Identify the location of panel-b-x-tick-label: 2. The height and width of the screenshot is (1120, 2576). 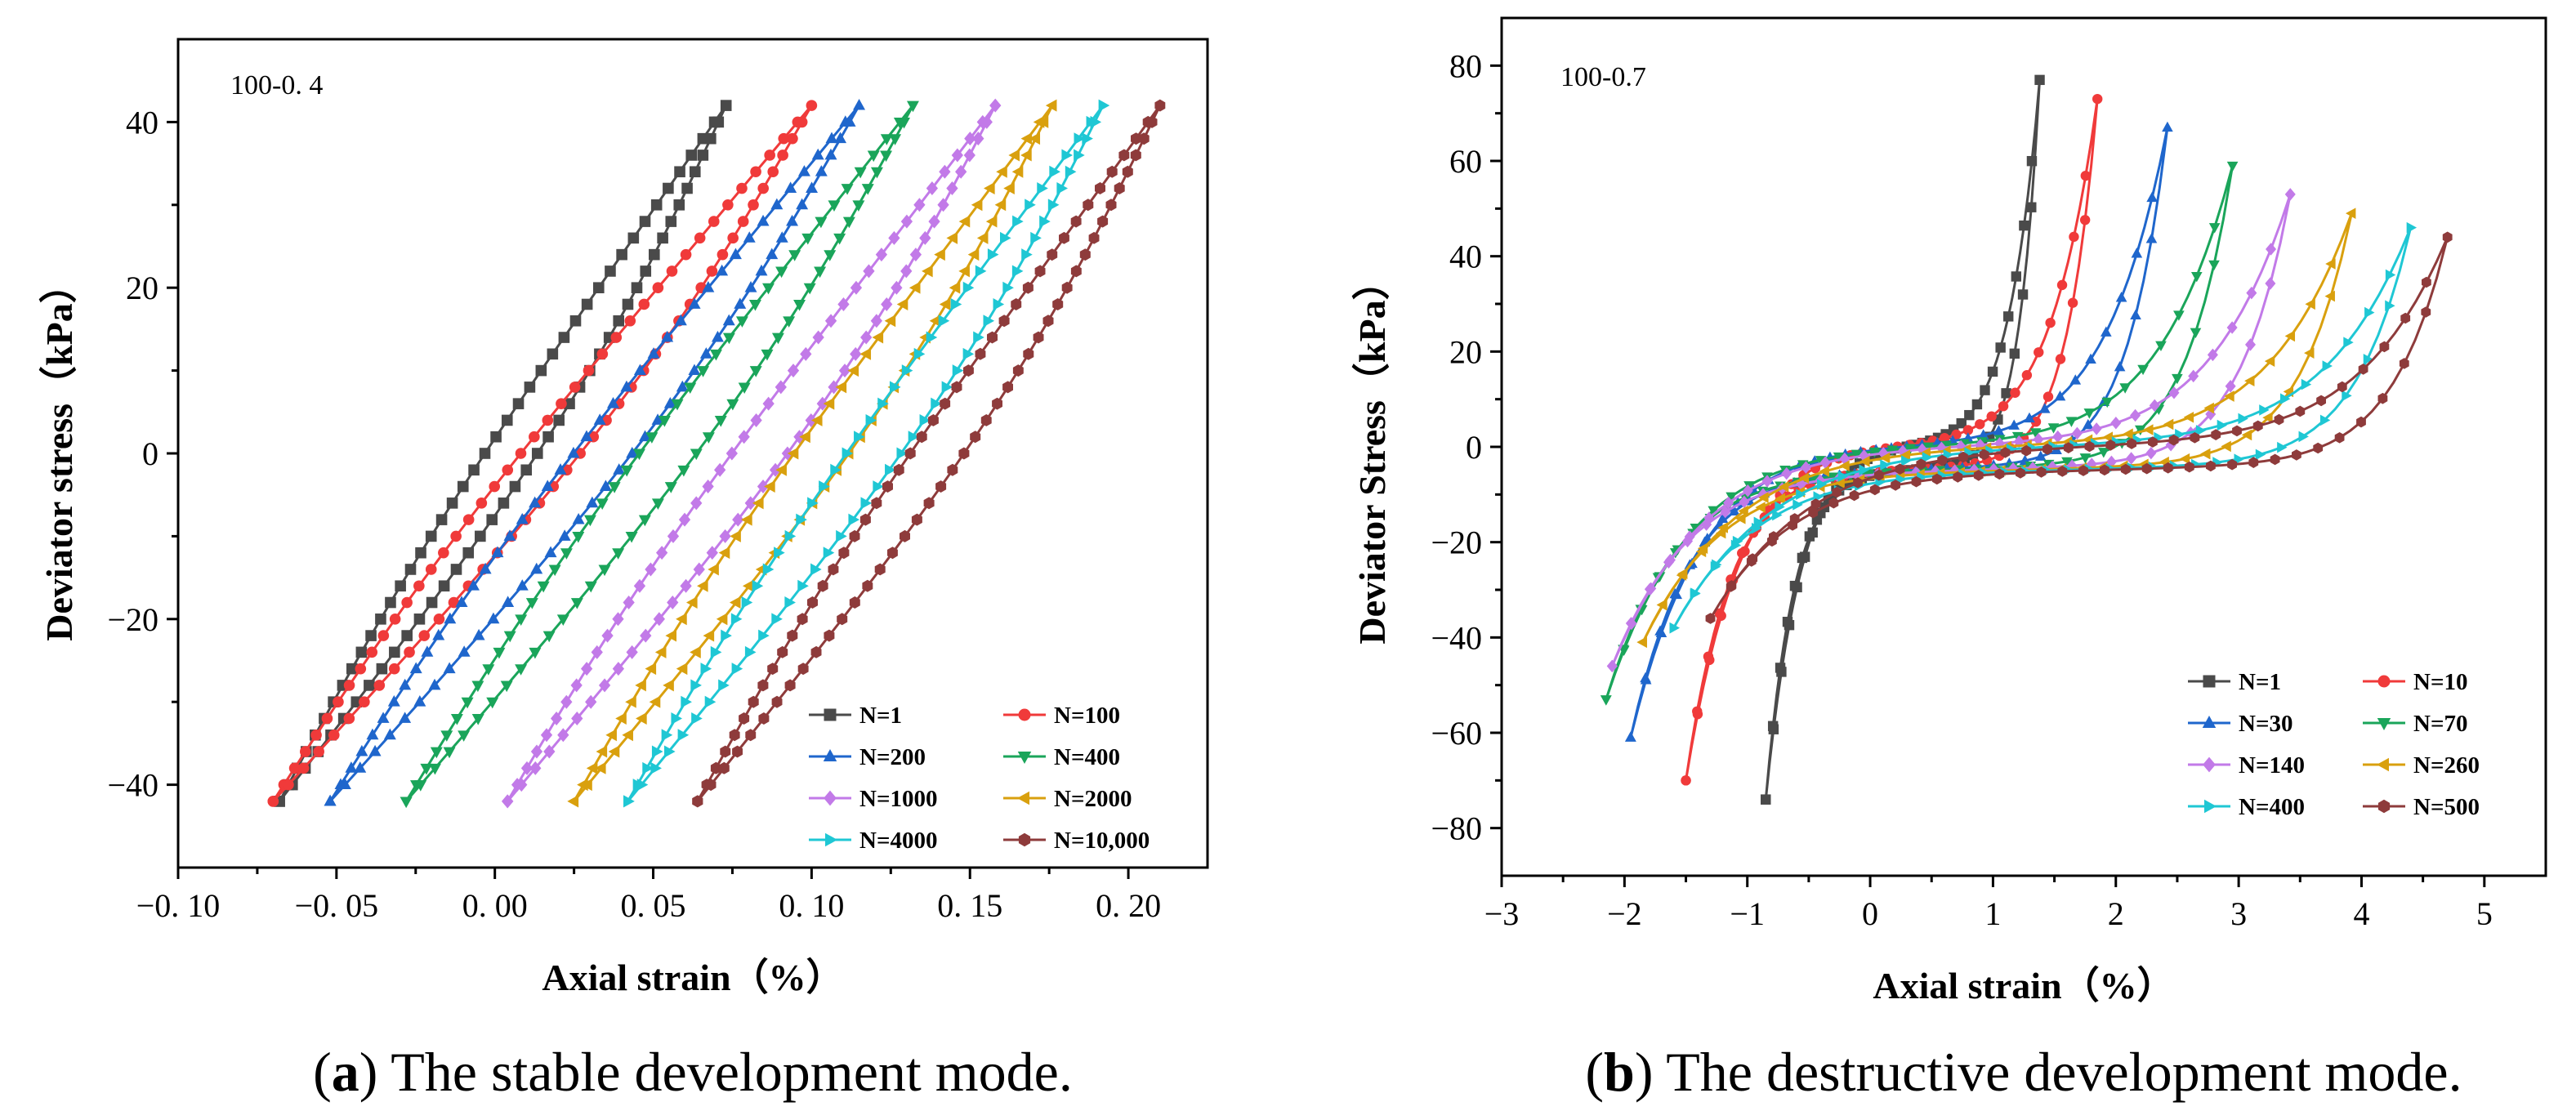
(2116, 913).